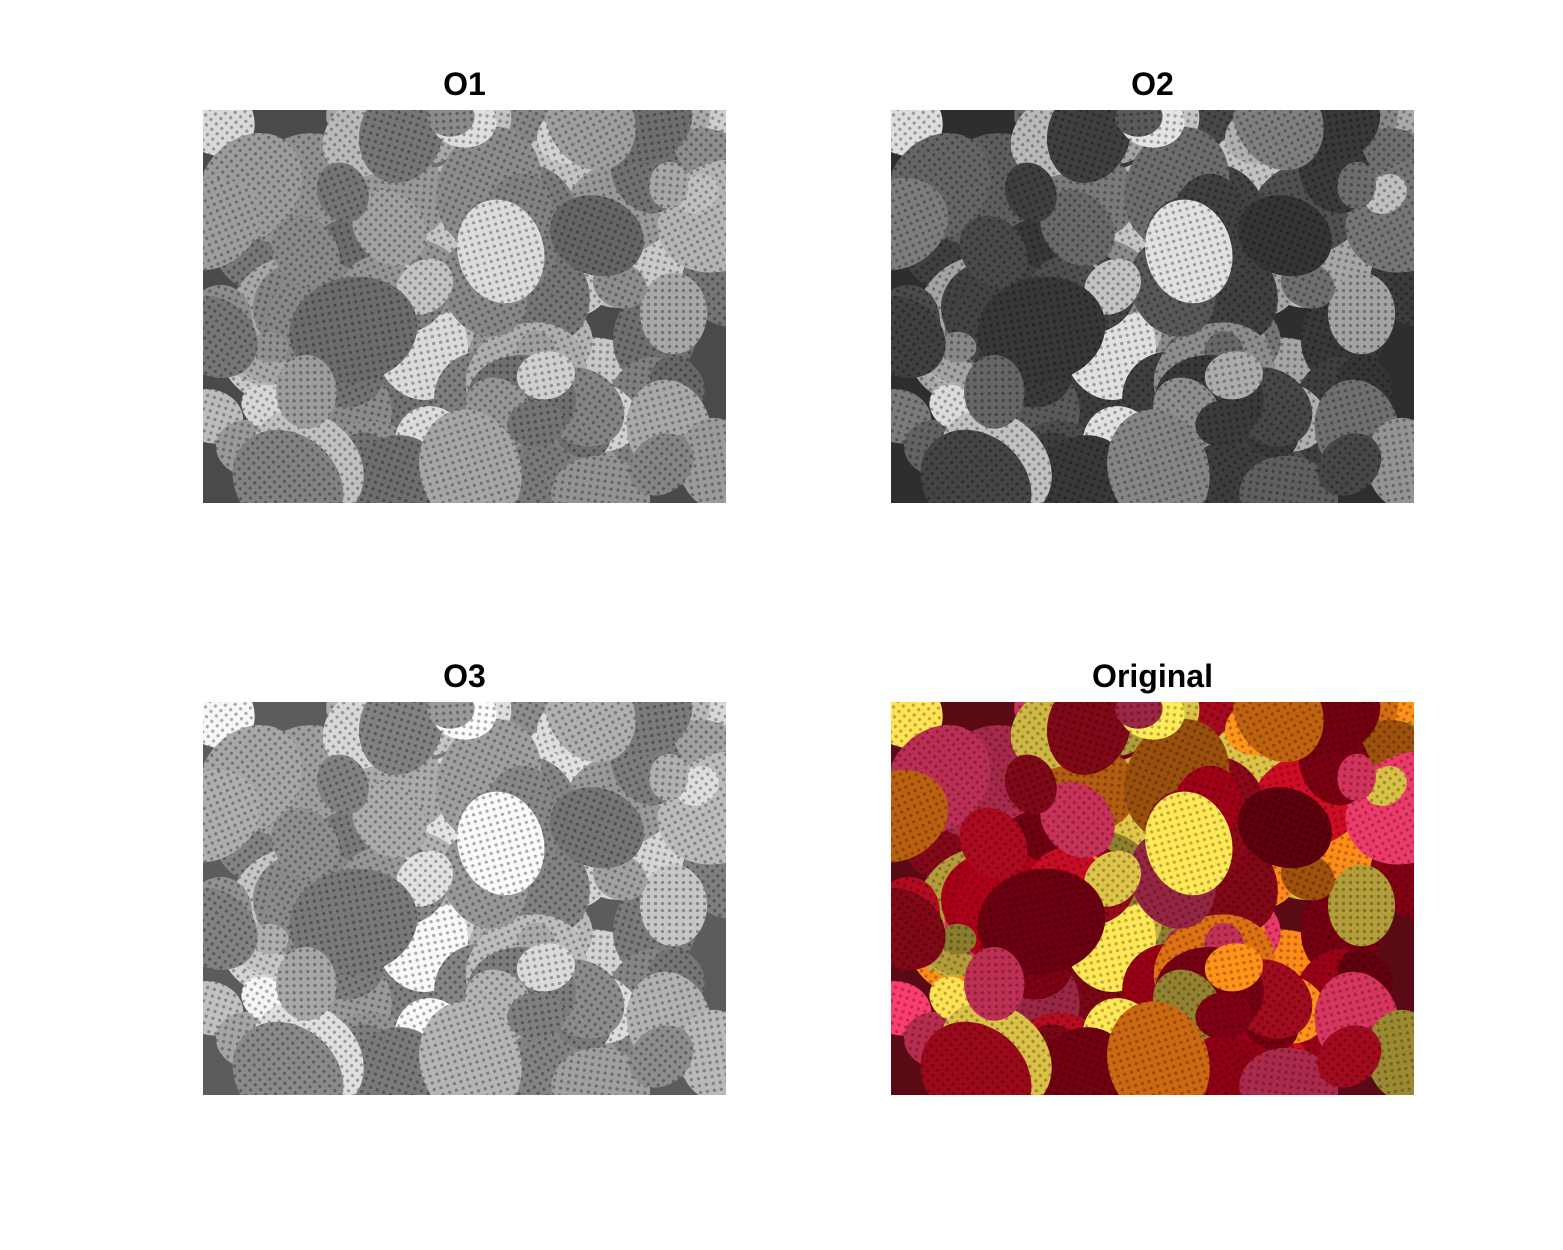 Image resolution: width=1563 pixels, height=1250 pixels. I want to click on o2-grayscale-image, so click(1152, 306).